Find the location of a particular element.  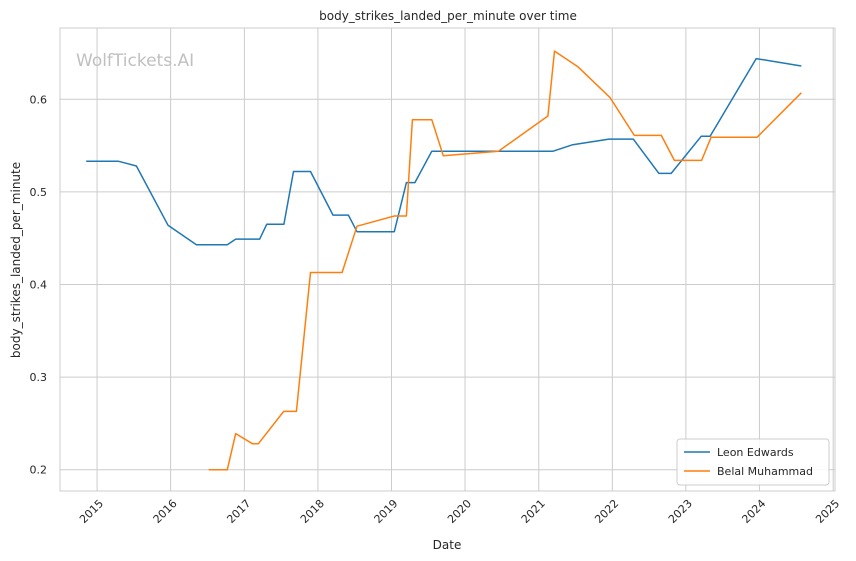

legend-box is located at coordinates (753, 462).